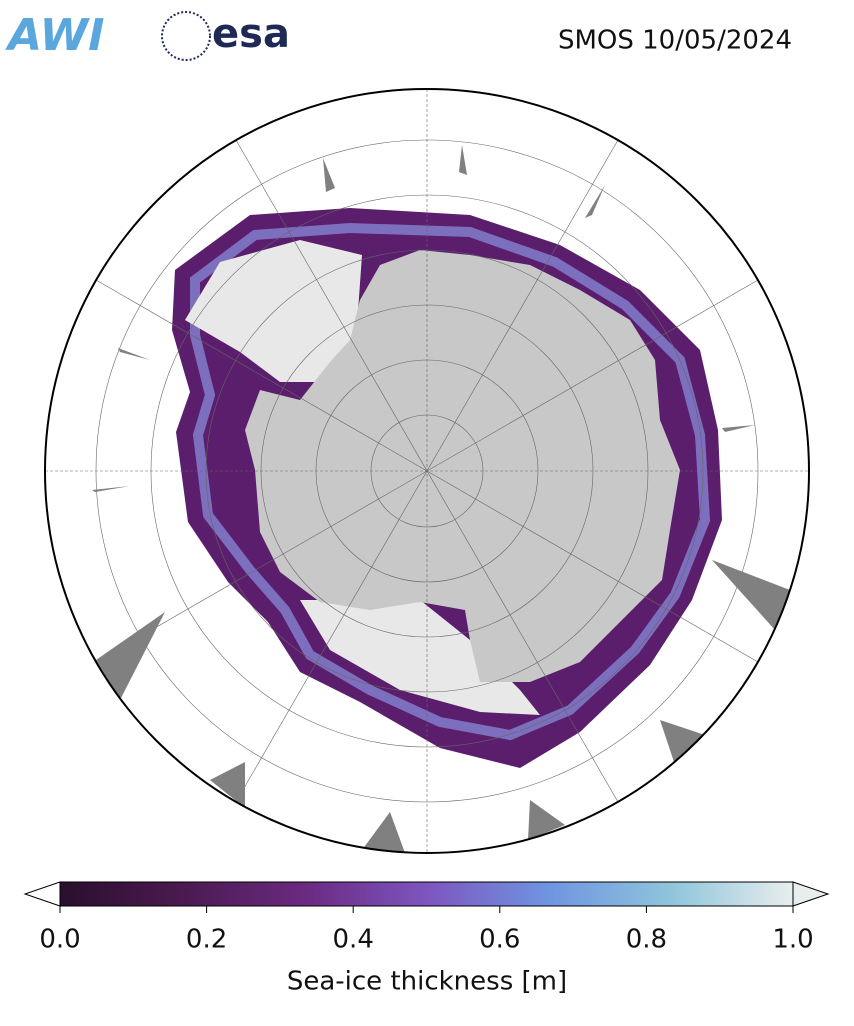 The image size is (854, 1026). I want to click on colorbar-tick-label: 1.0, so click(792, 940).